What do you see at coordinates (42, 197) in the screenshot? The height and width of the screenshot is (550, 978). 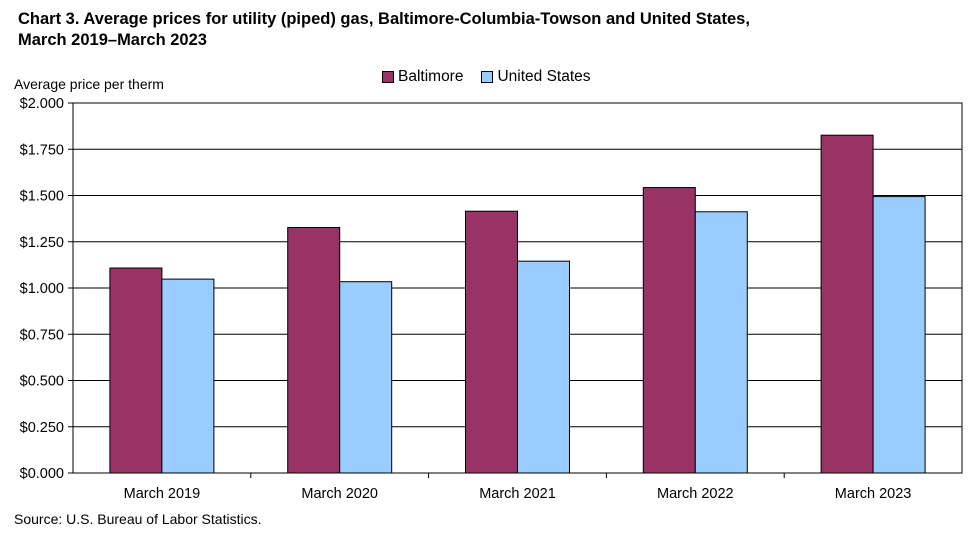 I see `y-tick-label: $1.500` at bounding box center [42, 197].